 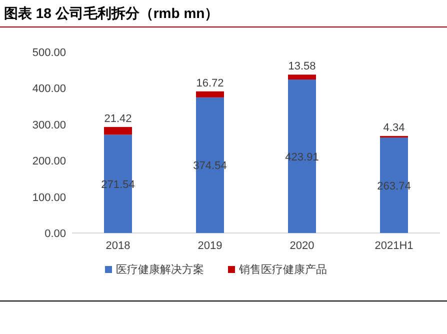 I want to click on x-tick-label: 2021H1, so click(x=394, y=246).